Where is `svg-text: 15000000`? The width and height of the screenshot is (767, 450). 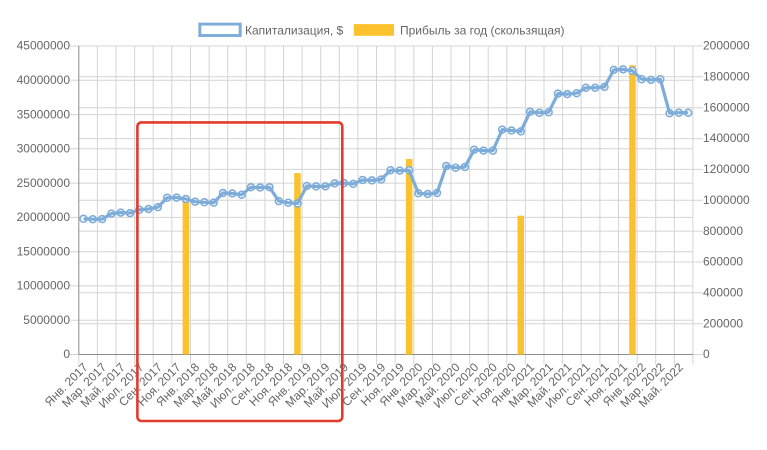 svg-text: 15000000 is located at coordinates (44, 251).